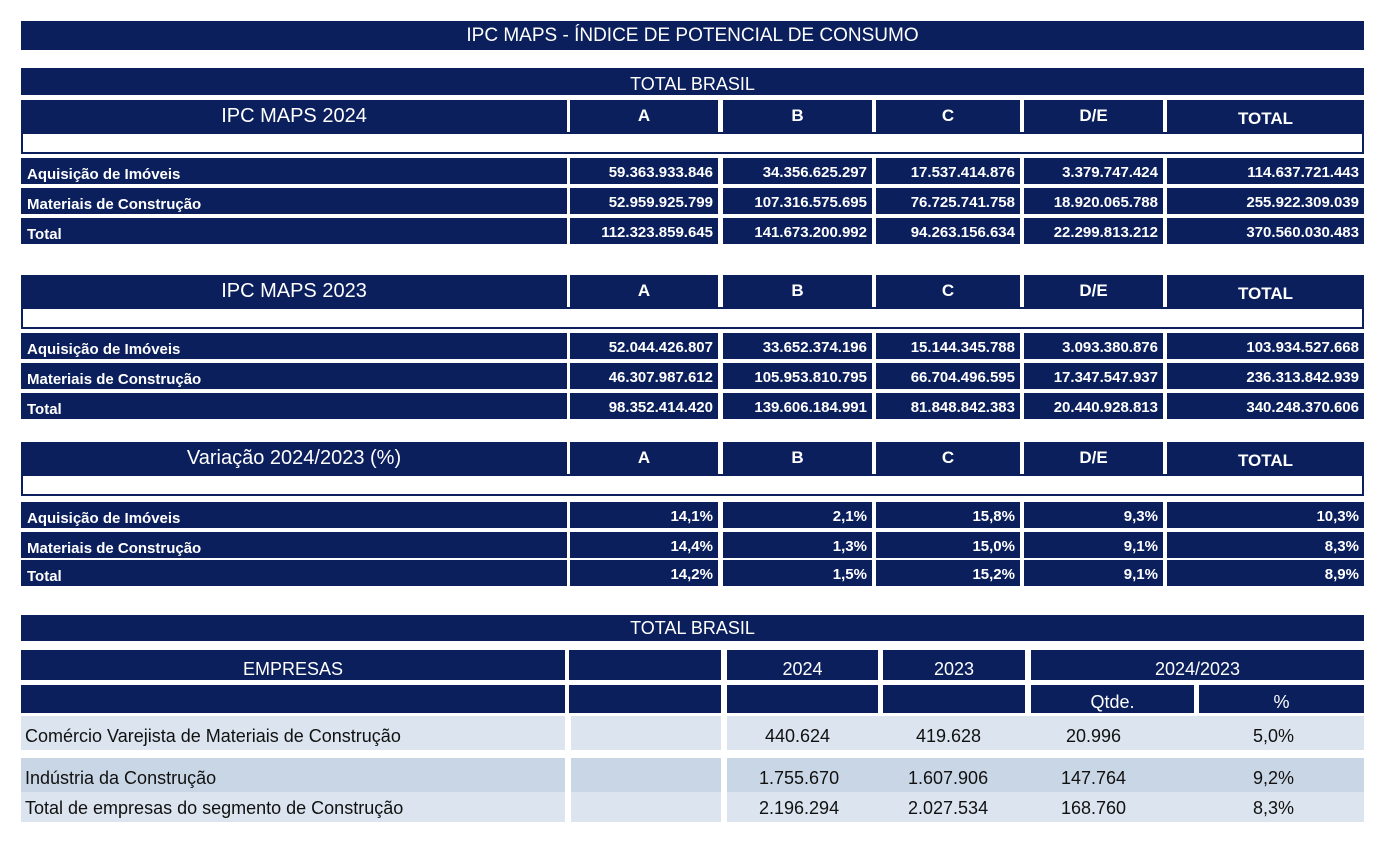 Image resolution: width=1386 pixels, height=842 pixels. Describe the element at coordinates (644, 171) in the screenshot. I see `value-a: 59.363.933.846` at that location.